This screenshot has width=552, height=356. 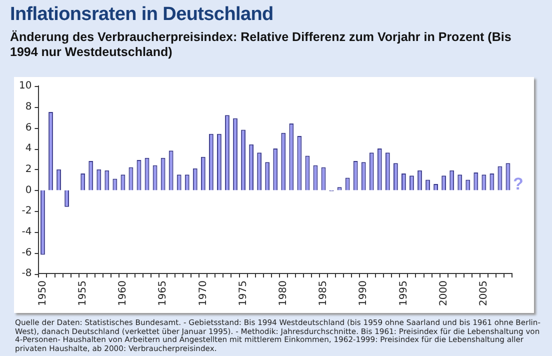 I want to click on y-tick-label: -2, so click(x=27, y=211).